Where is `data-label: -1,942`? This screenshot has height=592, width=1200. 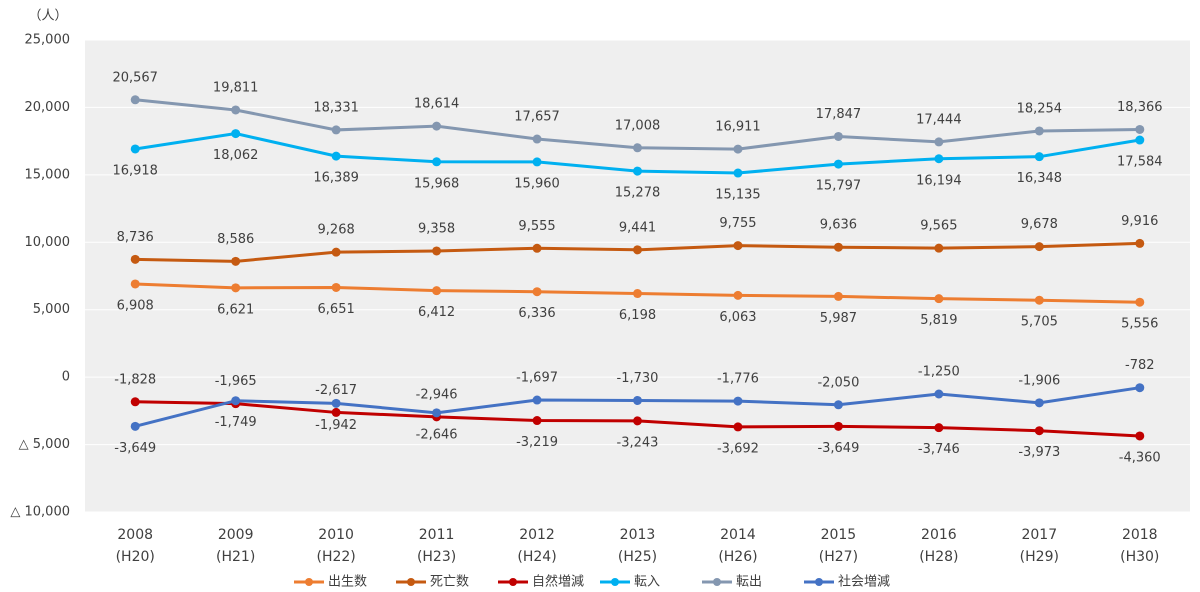 data-label: -1,942 is located at coordinates (336, 425).